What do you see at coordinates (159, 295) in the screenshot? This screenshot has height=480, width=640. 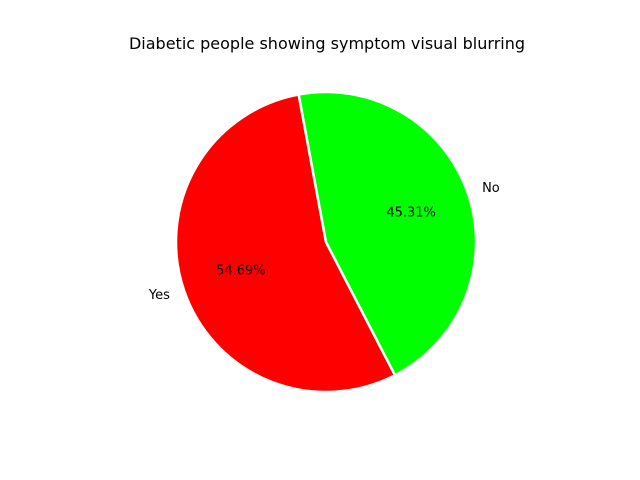 I see `slice-label-yes: Yes` at bounding box center [159, 295].